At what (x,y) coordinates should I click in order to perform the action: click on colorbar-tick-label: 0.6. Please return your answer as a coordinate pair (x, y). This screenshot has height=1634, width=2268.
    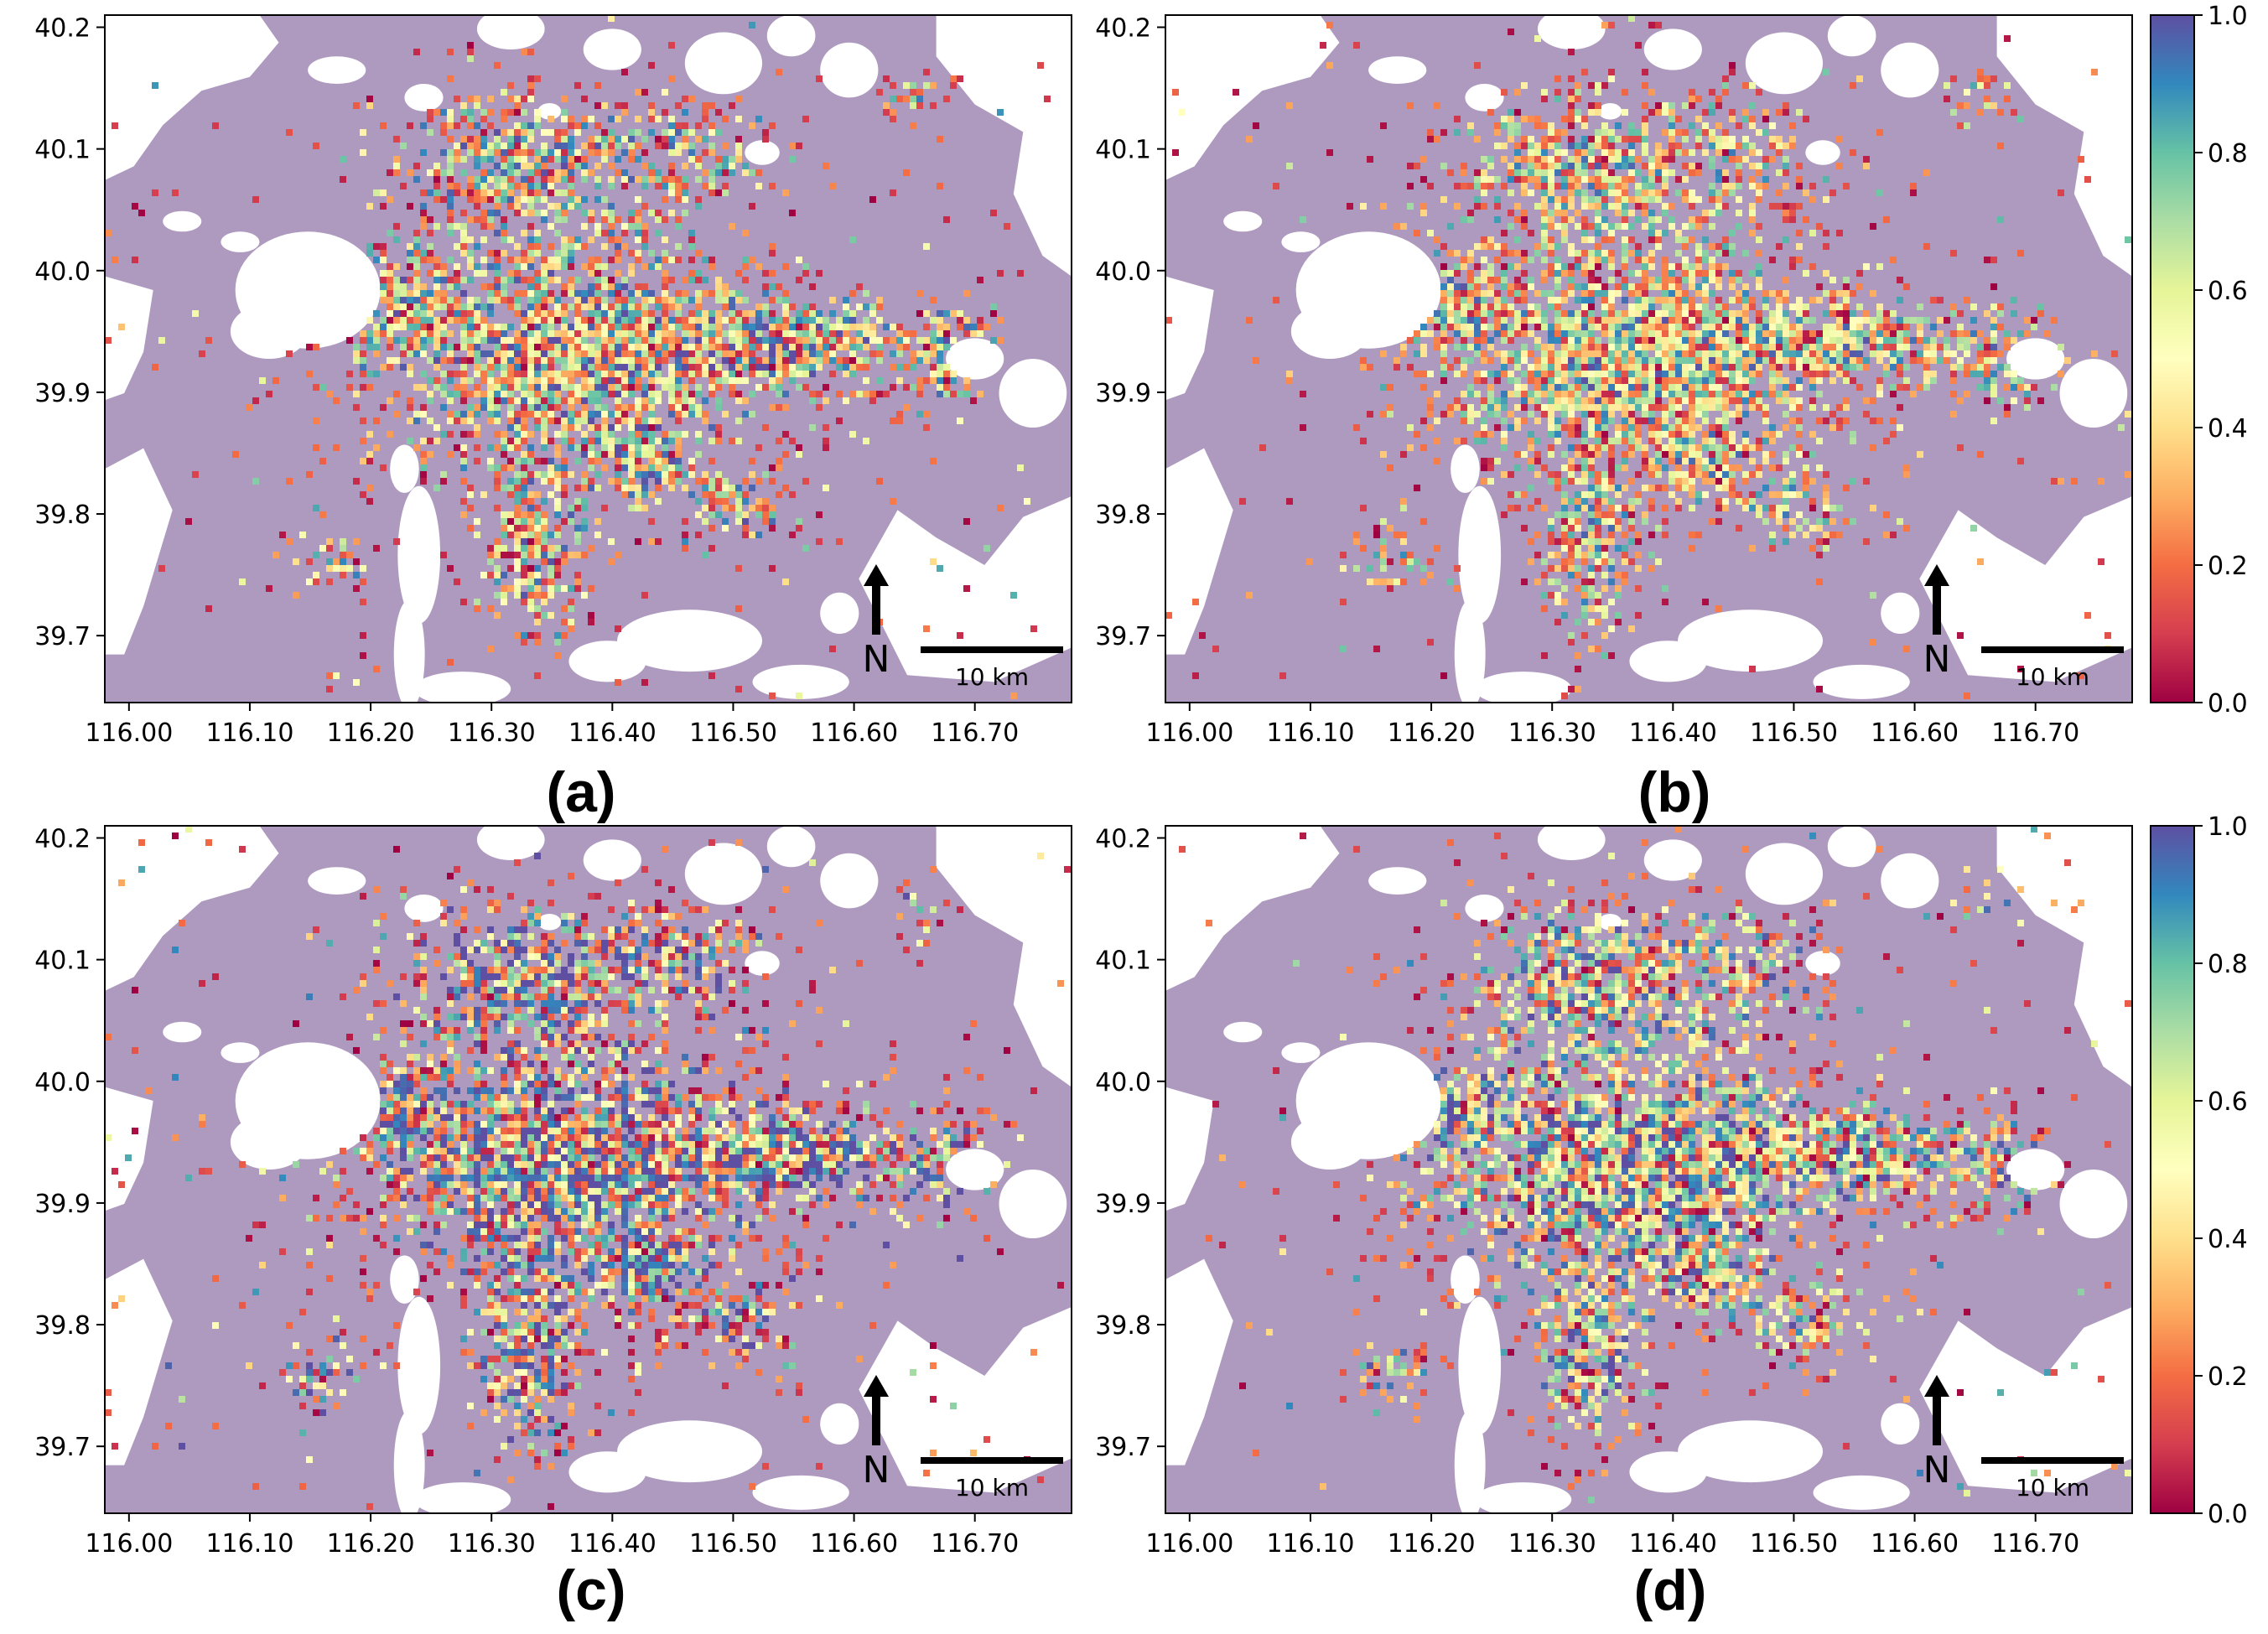
    Looking at the image, I should click on (2228, 1102).